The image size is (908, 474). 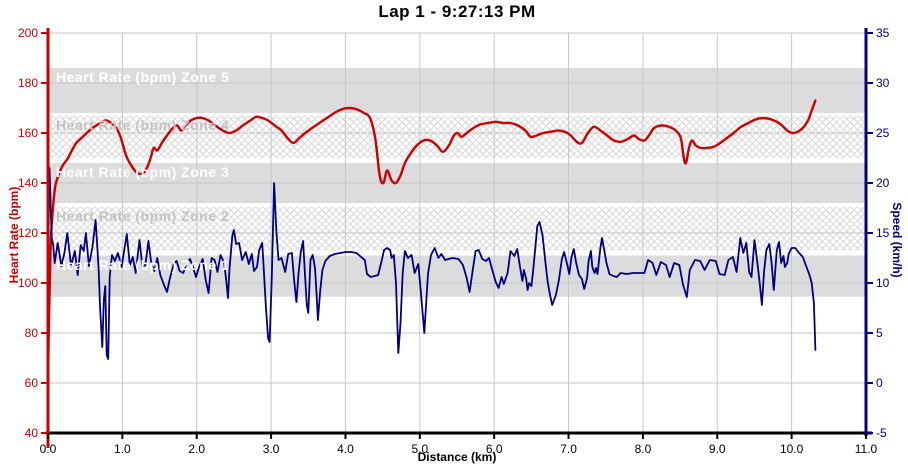 What do you see at coordinates (28, 133) in the screenshot?
I see `hr-tick-label: 160` at bounding box center [28, 133].